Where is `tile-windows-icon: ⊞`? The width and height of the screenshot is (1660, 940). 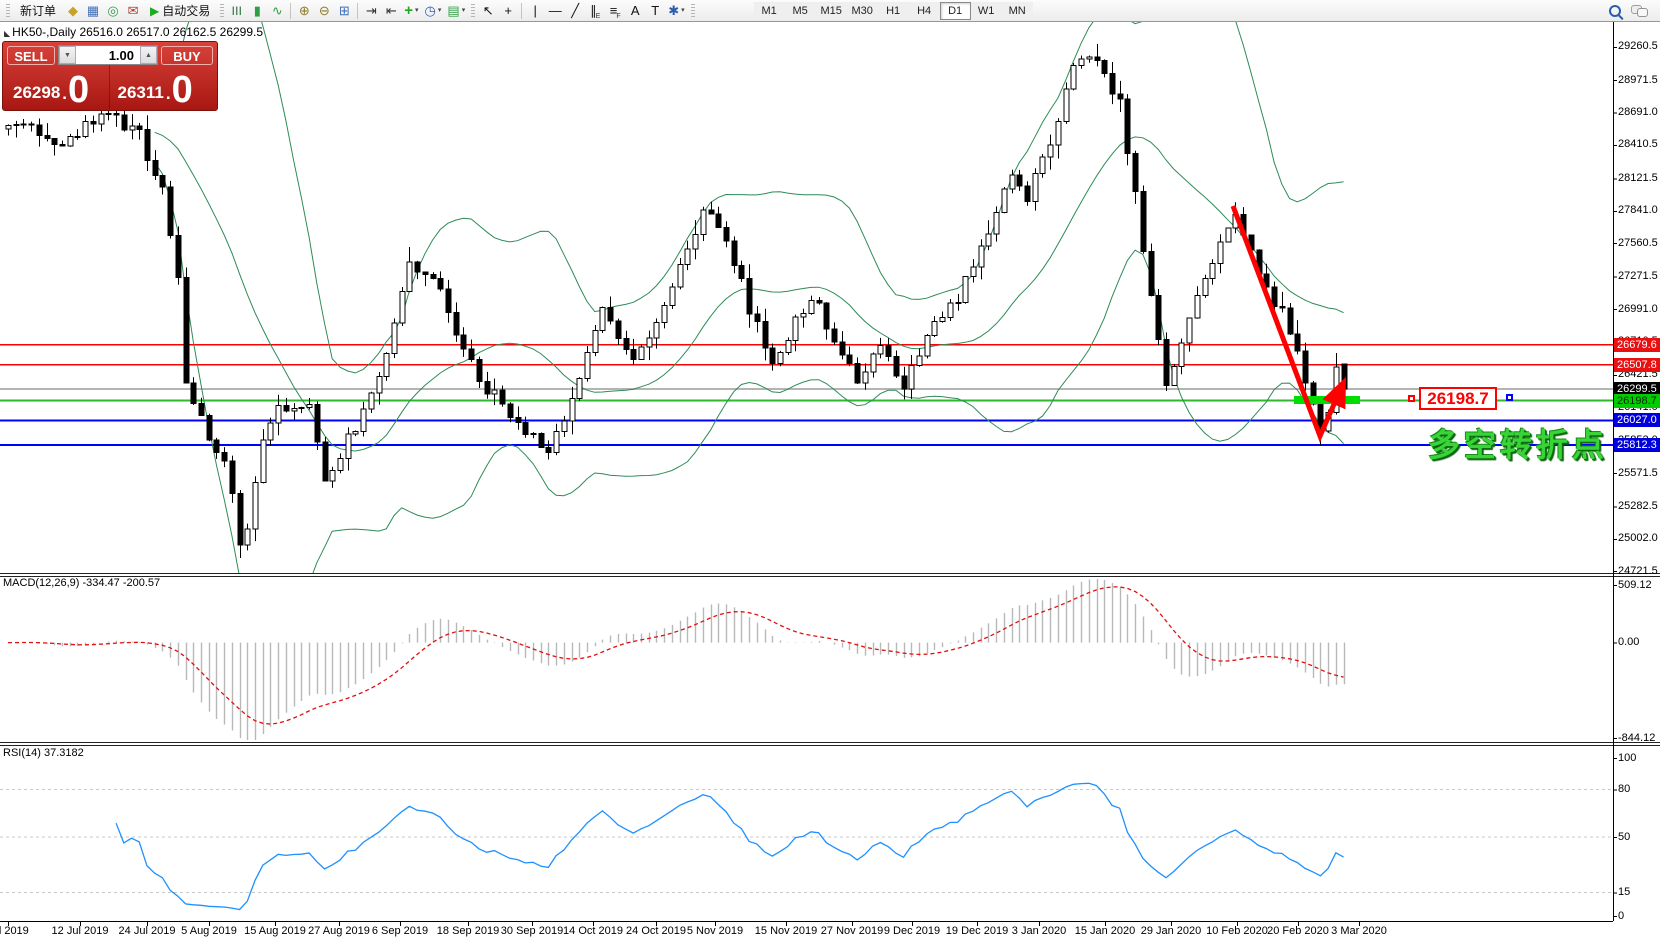
tile-windows-icon: ⊞ is located at coordinates (344, 11).